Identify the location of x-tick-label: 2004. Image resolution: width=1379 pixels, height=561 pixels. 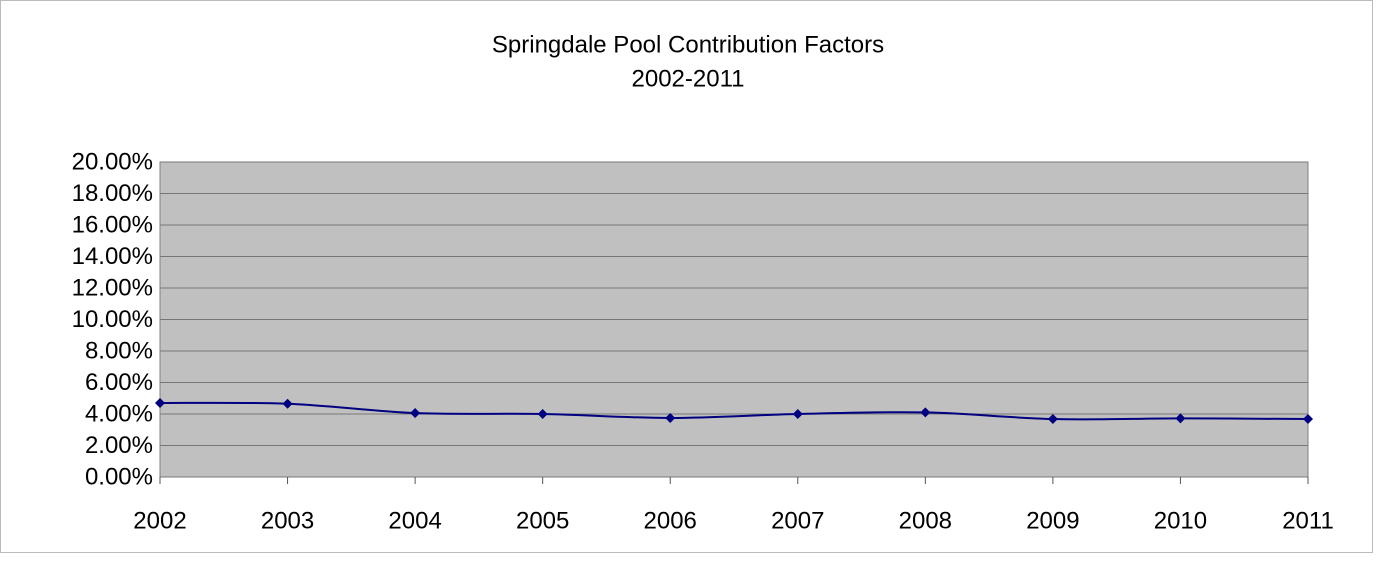
(414, 520).